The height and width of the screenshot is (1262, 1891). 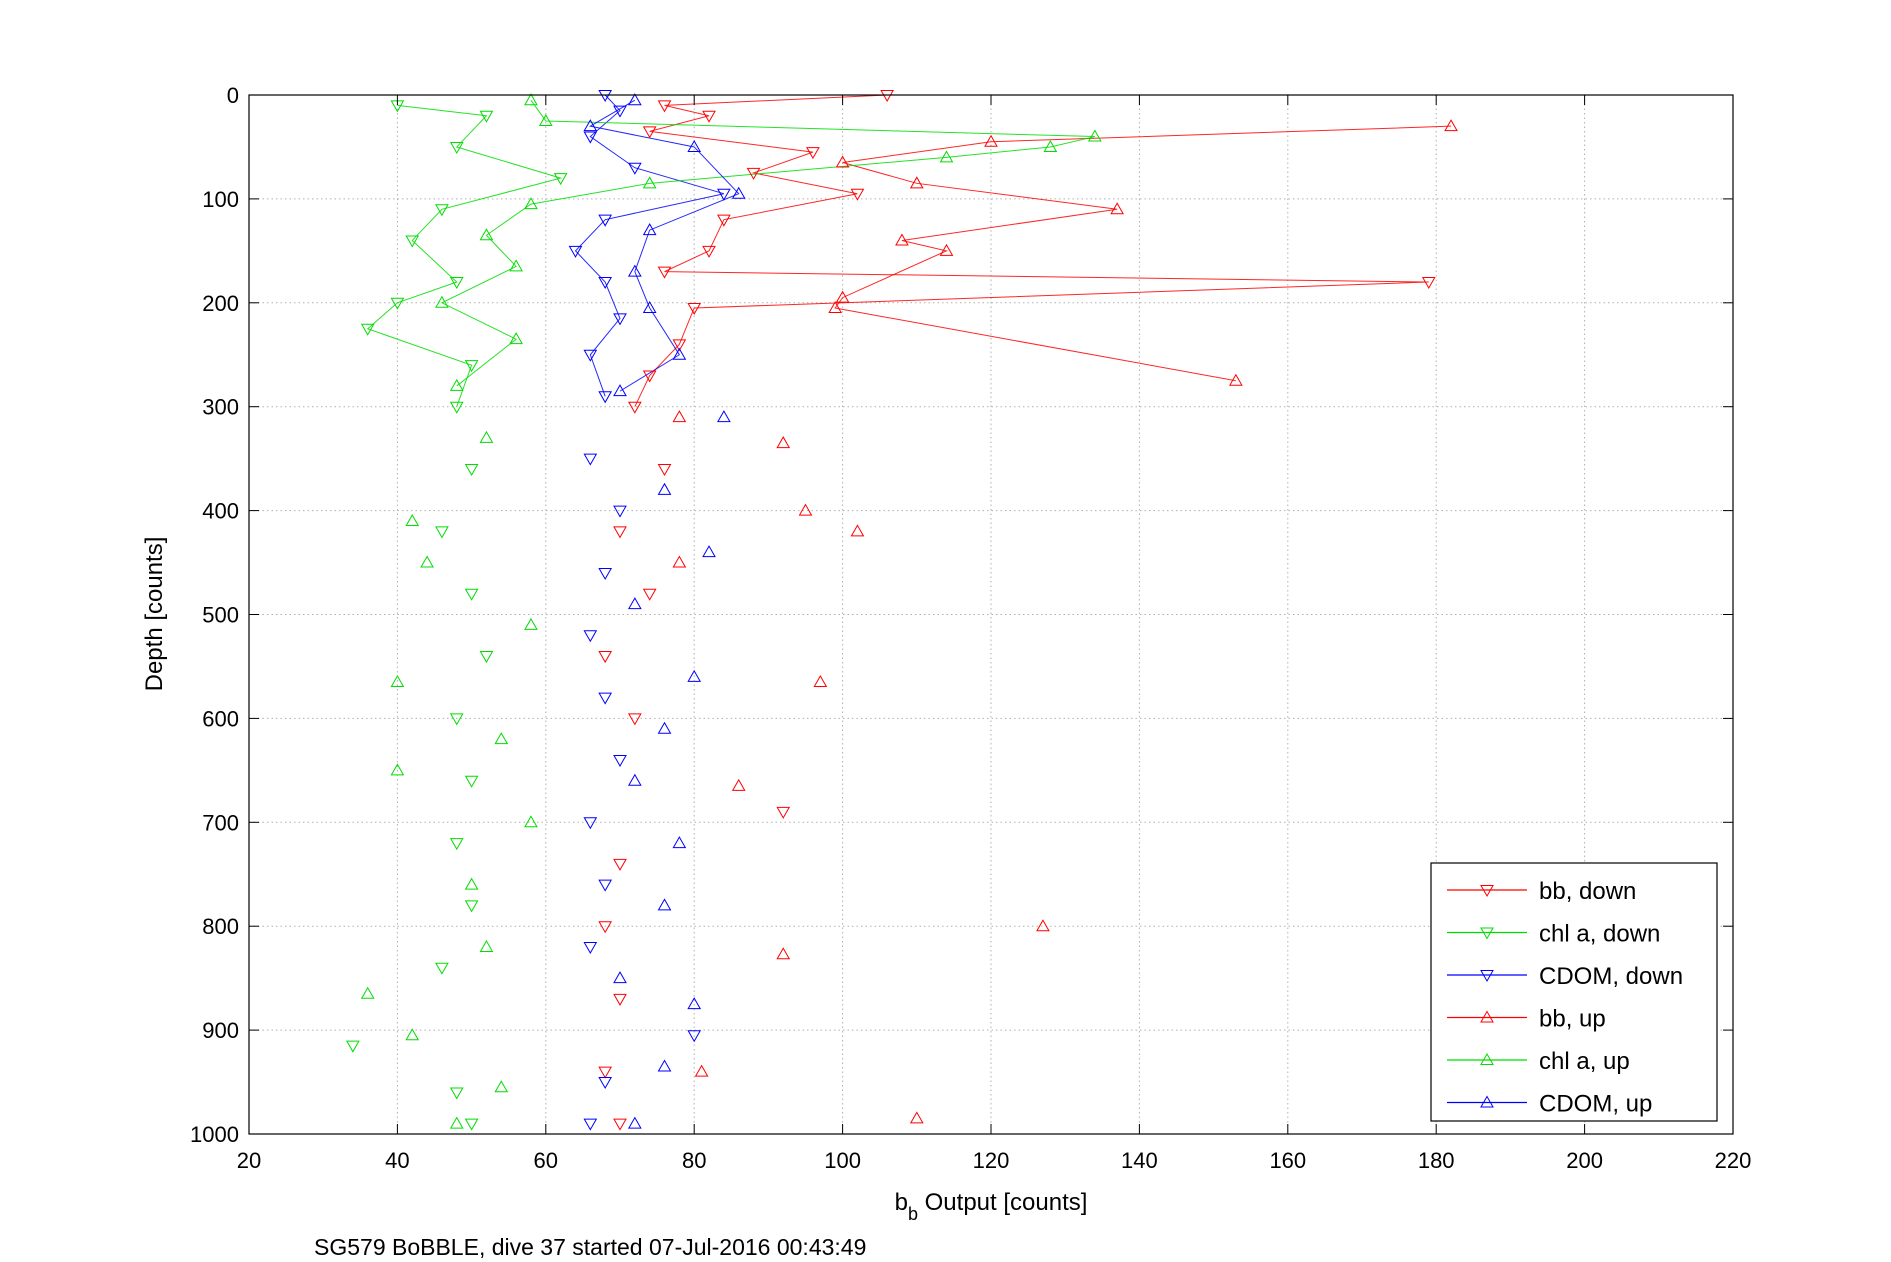 What do you see at coordinates (220, 1030) in the screenshot?
I see `y-tick-label: 900` at bounding box center [220, 1030].